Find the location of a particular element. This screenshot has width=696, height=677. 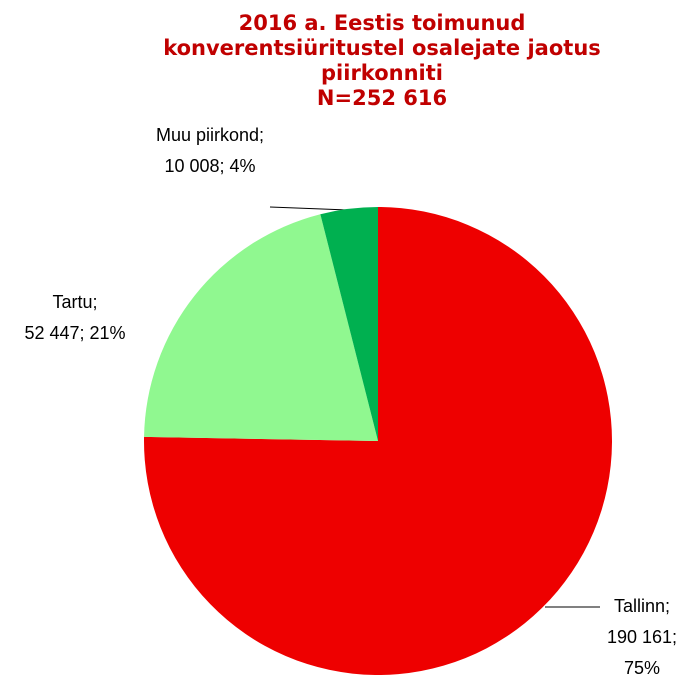

label-part: 10 008; is located at coordinates (194, 166).